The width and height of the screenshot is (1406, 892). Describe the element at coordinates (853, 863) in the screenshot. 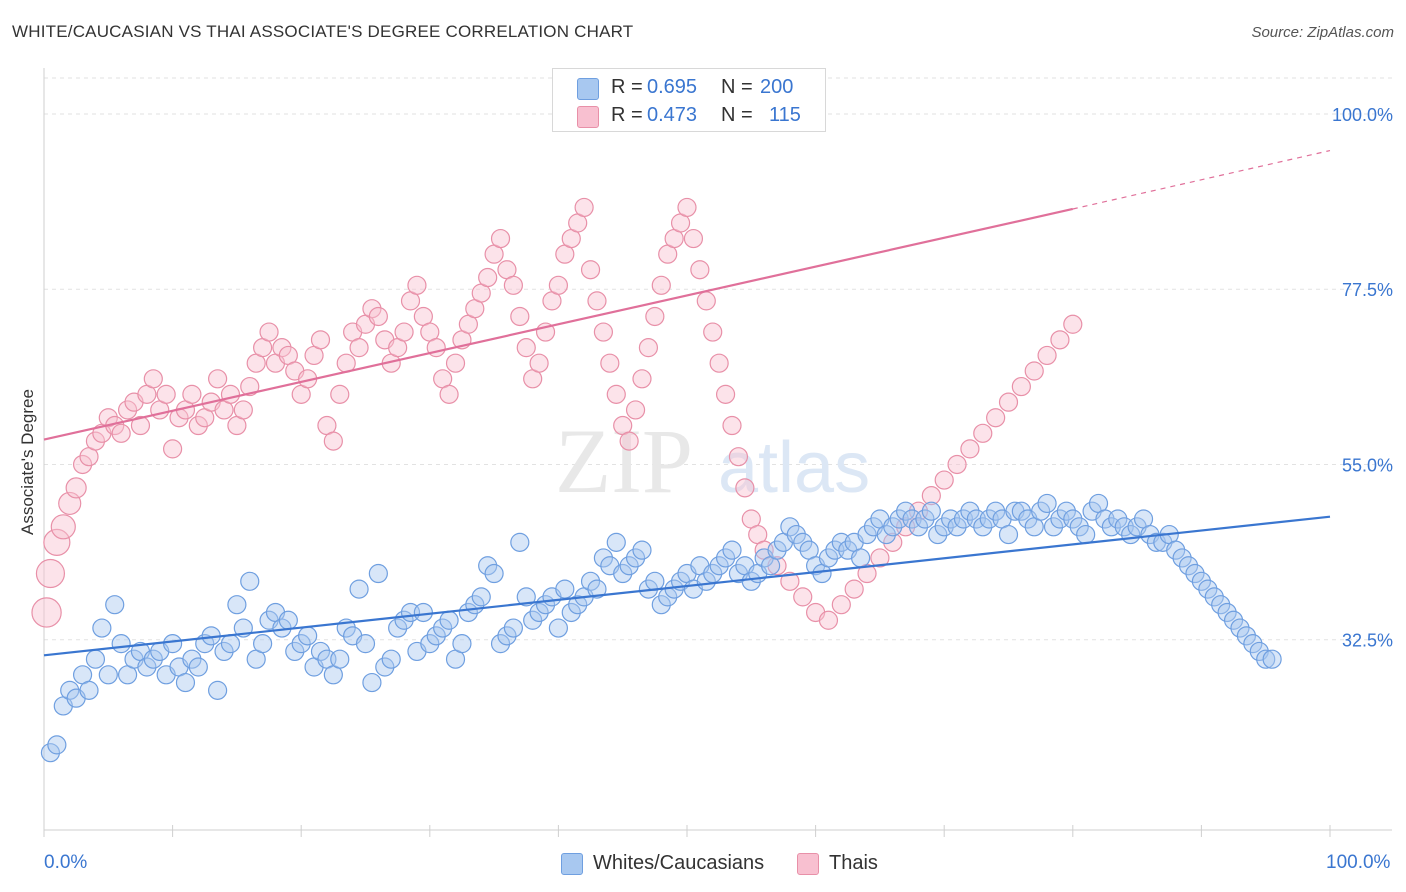

I see `legend-label-thais: Thais` at that location.